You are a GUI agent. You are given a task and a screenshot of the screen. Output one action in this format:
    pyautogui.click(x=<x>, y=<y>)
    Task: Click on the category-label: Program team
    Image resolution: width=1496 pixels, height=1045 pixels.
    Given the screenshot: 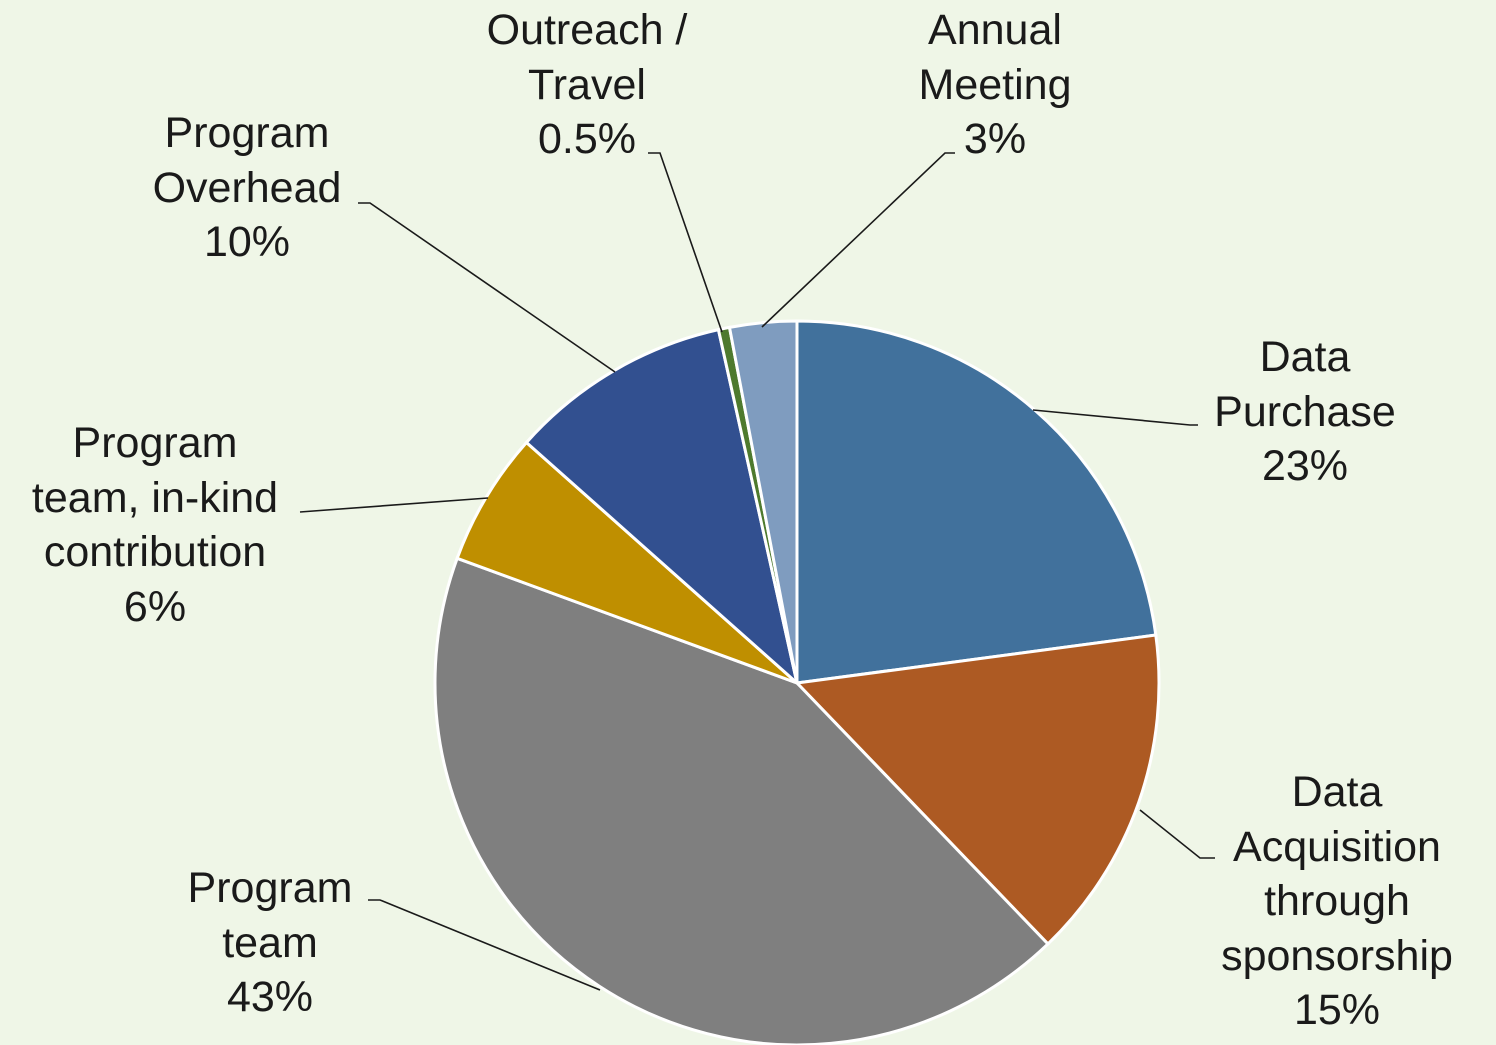 What is the action you would take?
    pyautogui.click(x=270, y=915)
    